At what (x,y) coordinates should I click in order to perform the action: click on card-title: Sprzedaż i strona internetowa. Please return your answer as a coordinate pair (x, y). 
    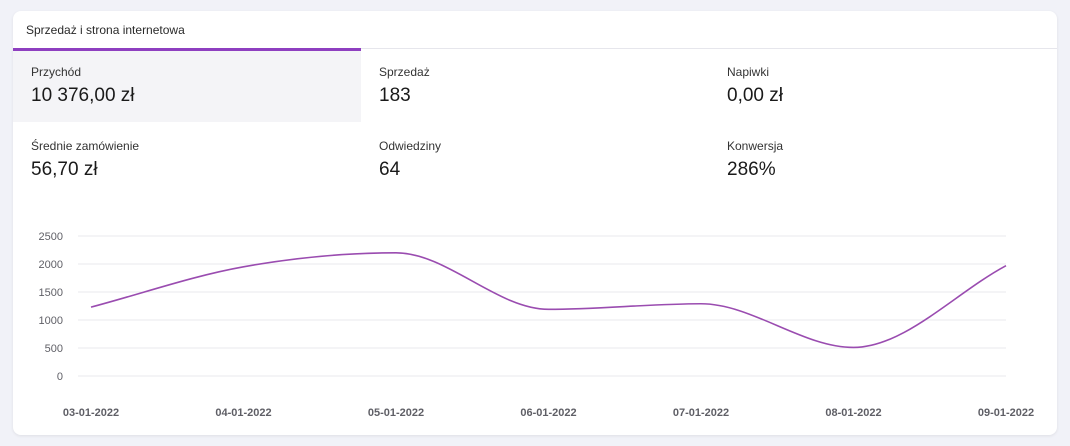
    Looking at the image, I should click on (105, 30).